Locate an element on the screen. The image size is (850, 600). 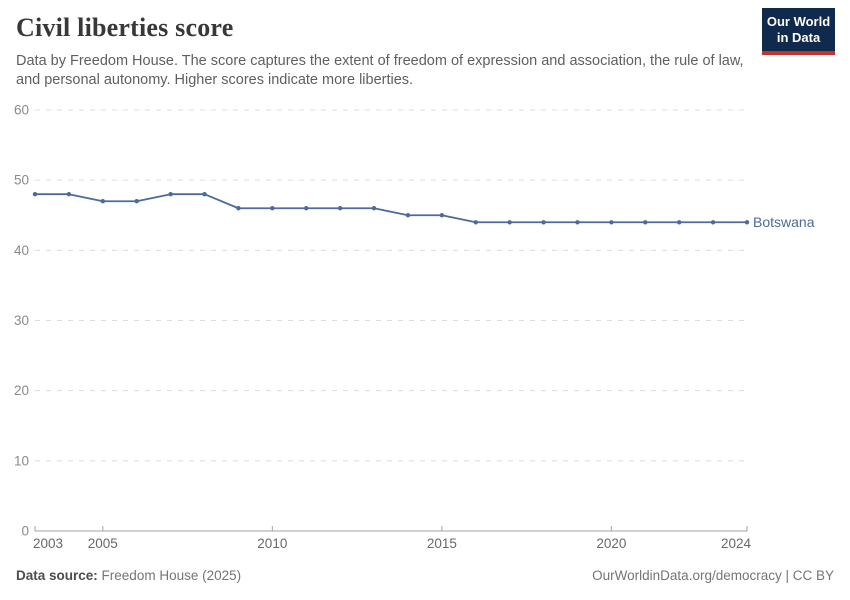
owid-logo: Our World in Data is located at coordinates (798, 31).